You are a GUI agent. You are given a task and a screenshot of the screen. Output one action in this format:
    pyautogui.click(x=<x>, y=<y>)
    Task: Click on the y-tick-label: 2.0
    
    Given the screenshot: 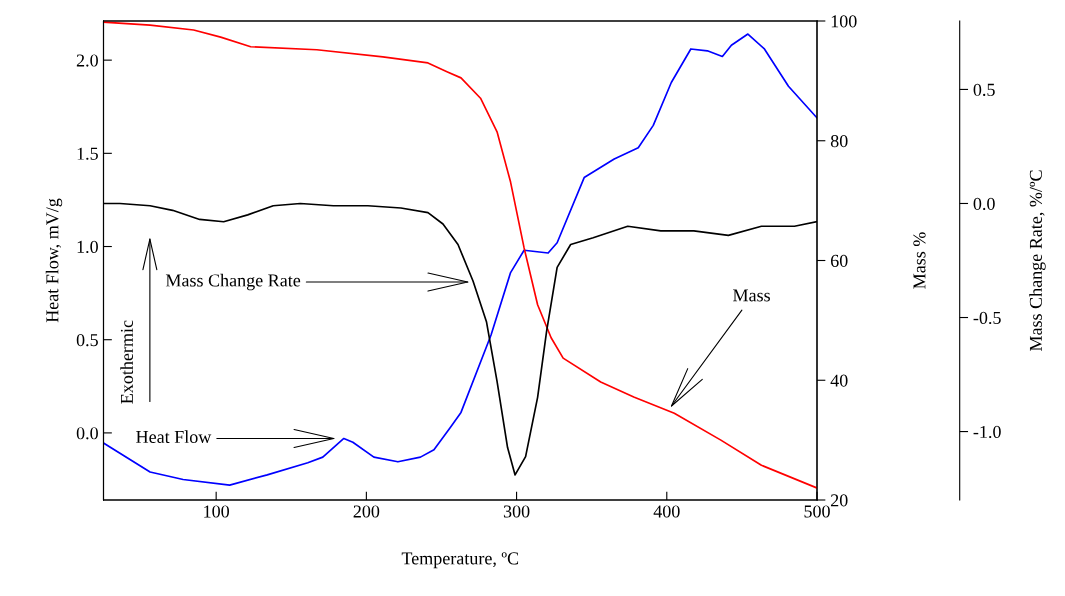 What is the action you would take?
    pyautogui.click(x=87, y=60)
    